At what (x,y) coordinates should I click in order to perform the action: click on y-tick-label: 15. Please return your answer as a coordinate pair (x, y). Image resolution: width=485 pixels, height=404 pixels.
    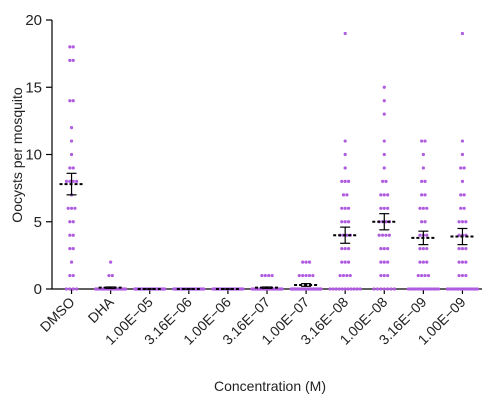
    Looking at the image, I should click on (33, 87).